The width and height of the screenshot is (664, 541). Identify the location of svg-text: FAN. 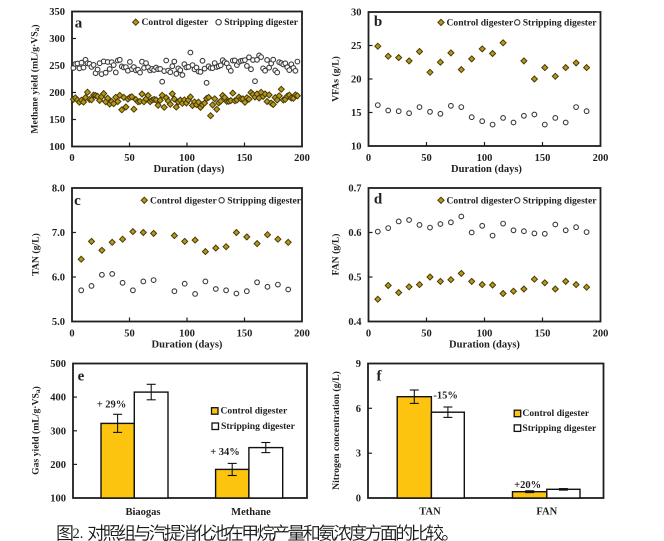
(546, 511).